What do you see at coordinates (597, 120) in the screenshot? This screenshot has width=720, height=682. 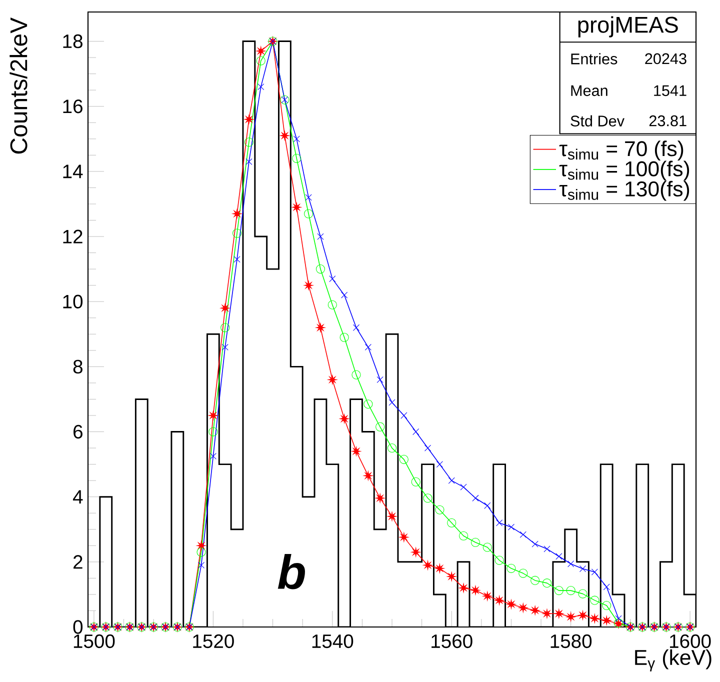 I see `annotation: Std Dev` at bounding box center [597, 120].